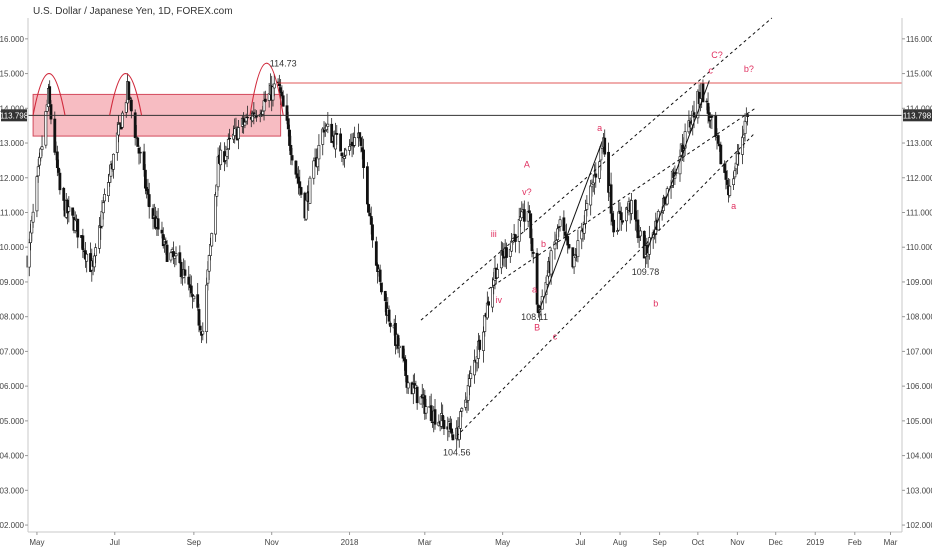  Describe the element at coordinates (502, 542) in the screenshot. I see `x-tick-label: May` at that location.